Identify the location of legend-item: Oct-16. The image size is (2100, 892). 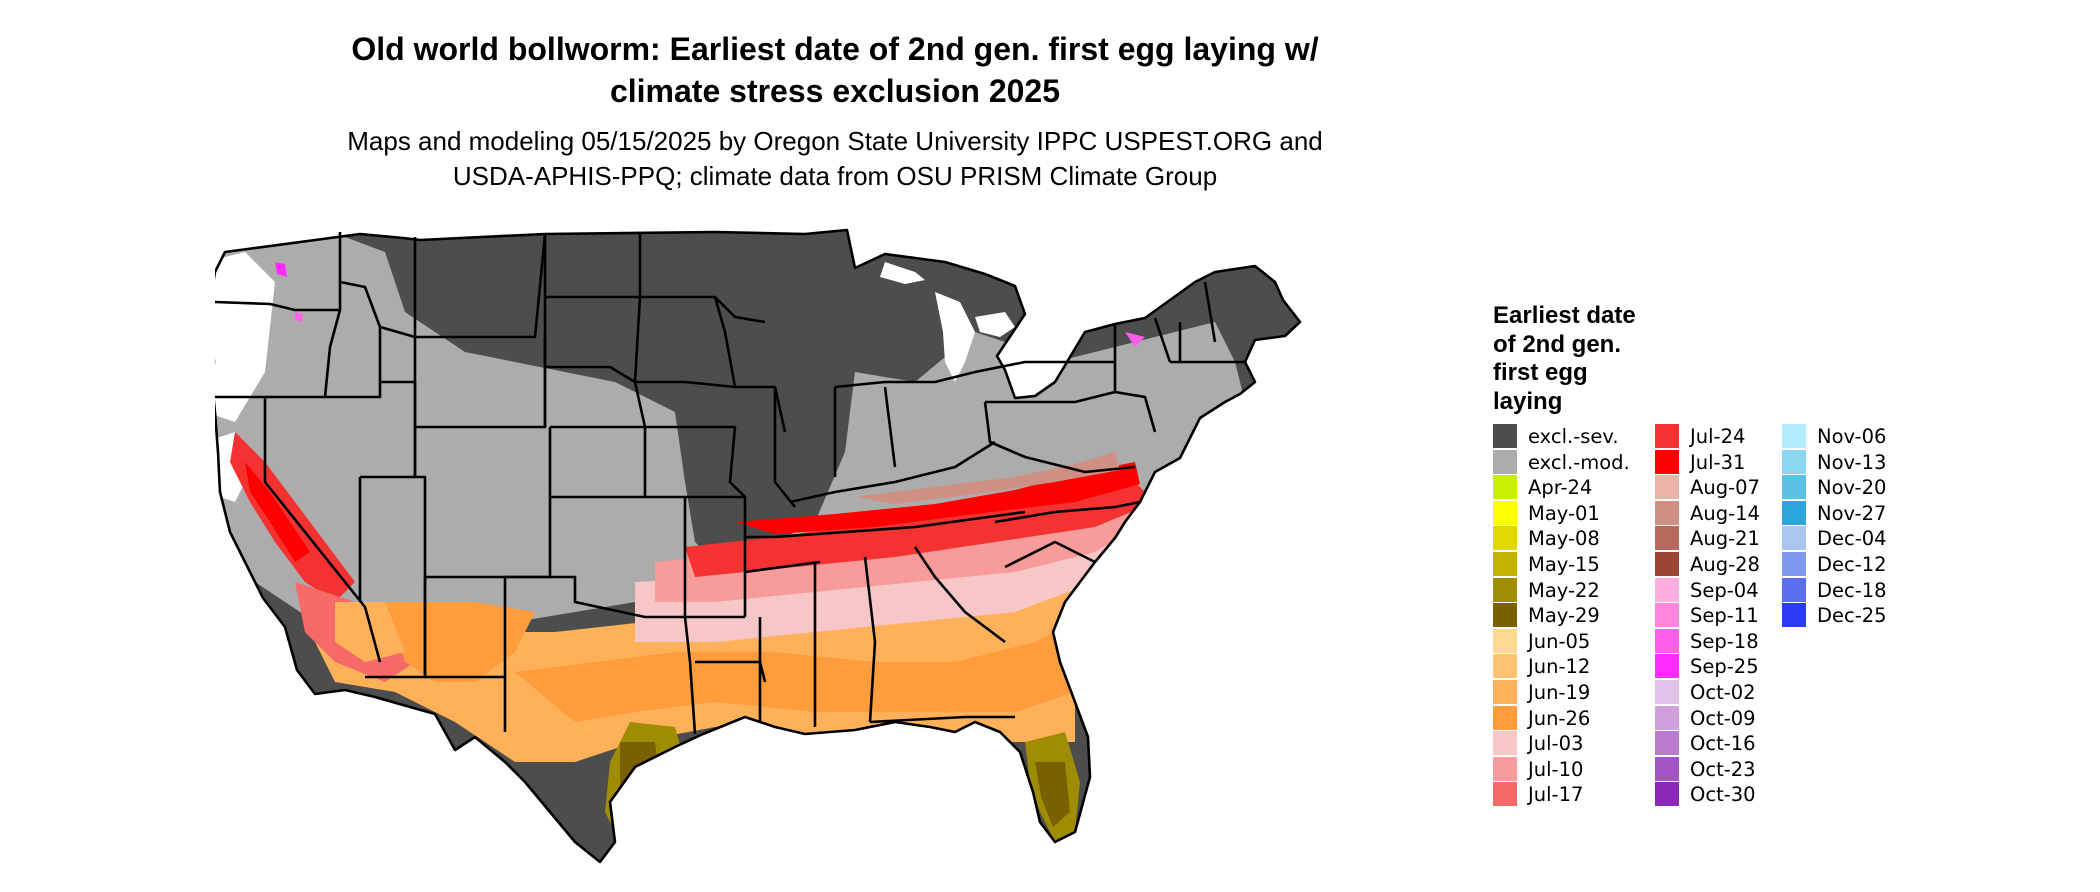
(1735, 744).